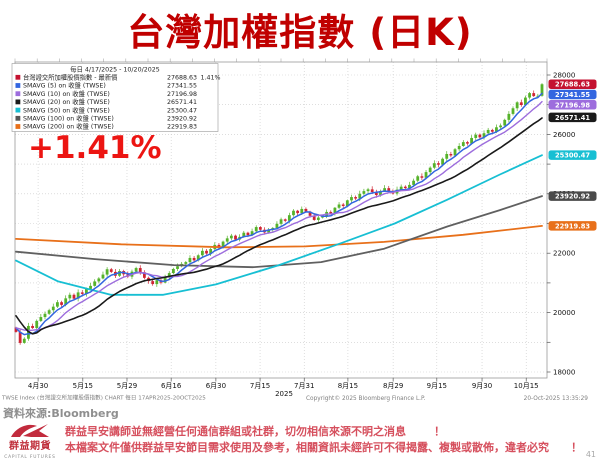 This screenshot has width=600, height=464. What do you see at coordinates (182, 86) in the screenshot?
I see `legend-value: 27341.55` at bounding box center [182, 86].